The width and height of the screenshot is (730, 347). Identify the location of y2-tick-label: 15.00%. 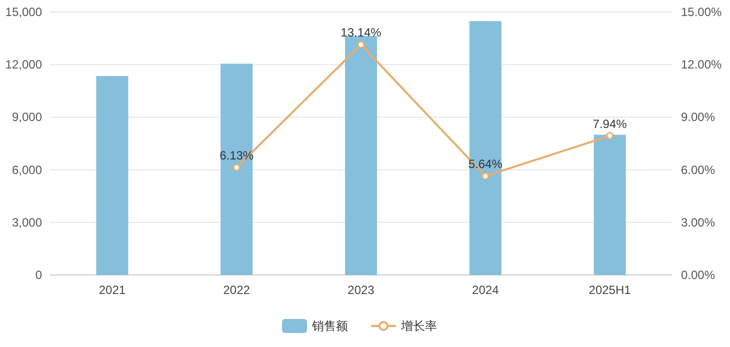
(701, 12).